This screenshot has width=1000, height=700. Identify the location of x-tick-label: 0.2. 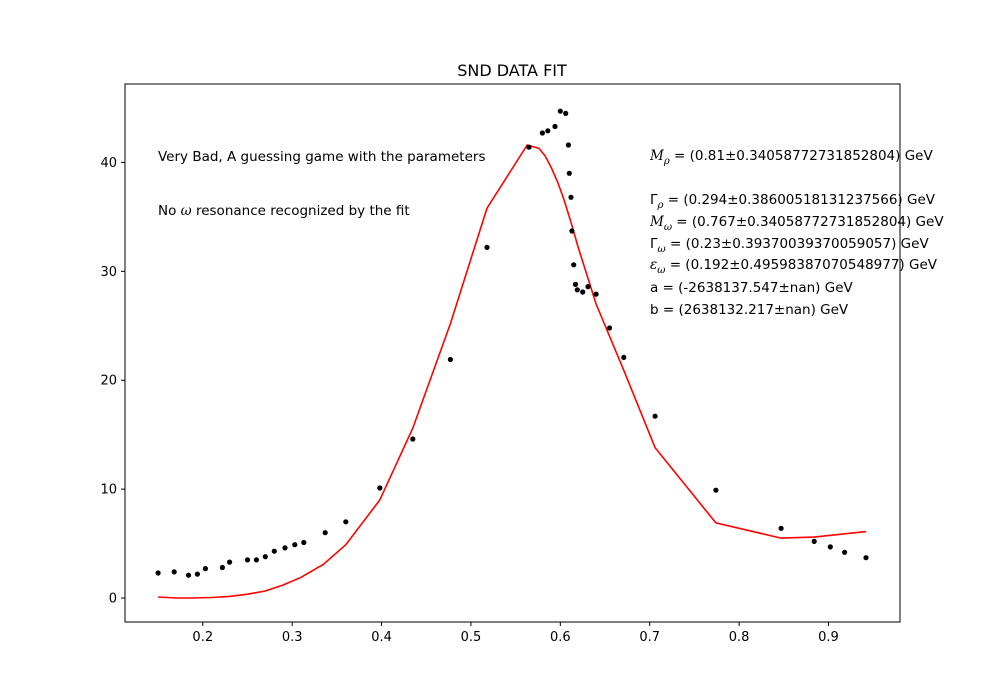
(202, 637).